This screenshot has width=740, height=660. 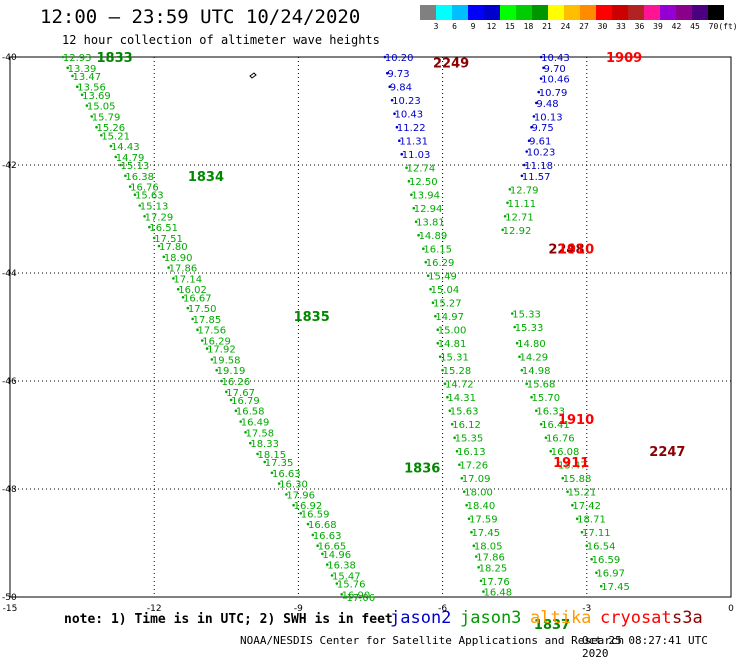 I want to click on data-label-jason3: 16.12, so click(x=466, y=425).